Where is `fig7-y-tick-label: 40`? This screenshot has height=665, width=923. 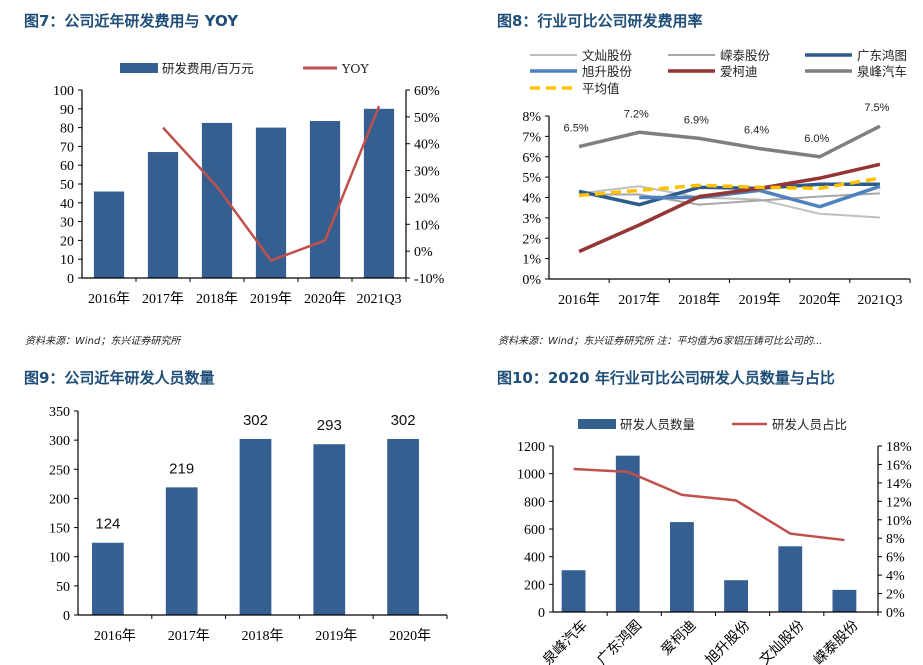 fig7-y-tick-label: 40 is located at coordinates (67, 204).